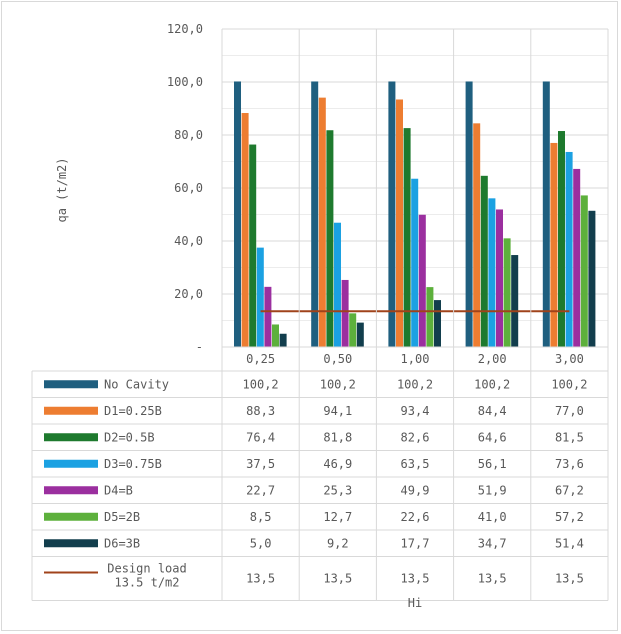 The image size is (621, 634). I want to click on series-name: D3=0.75B, so click(133, 464).